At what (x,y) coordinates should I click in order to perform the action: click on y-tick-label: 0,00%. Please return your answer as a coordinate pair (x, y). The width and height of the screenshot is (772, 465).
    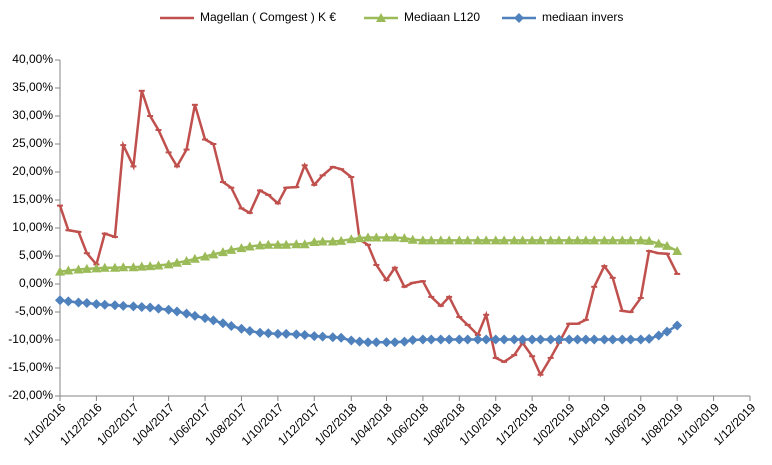
    Looking at the image, I should click on (36, 283).